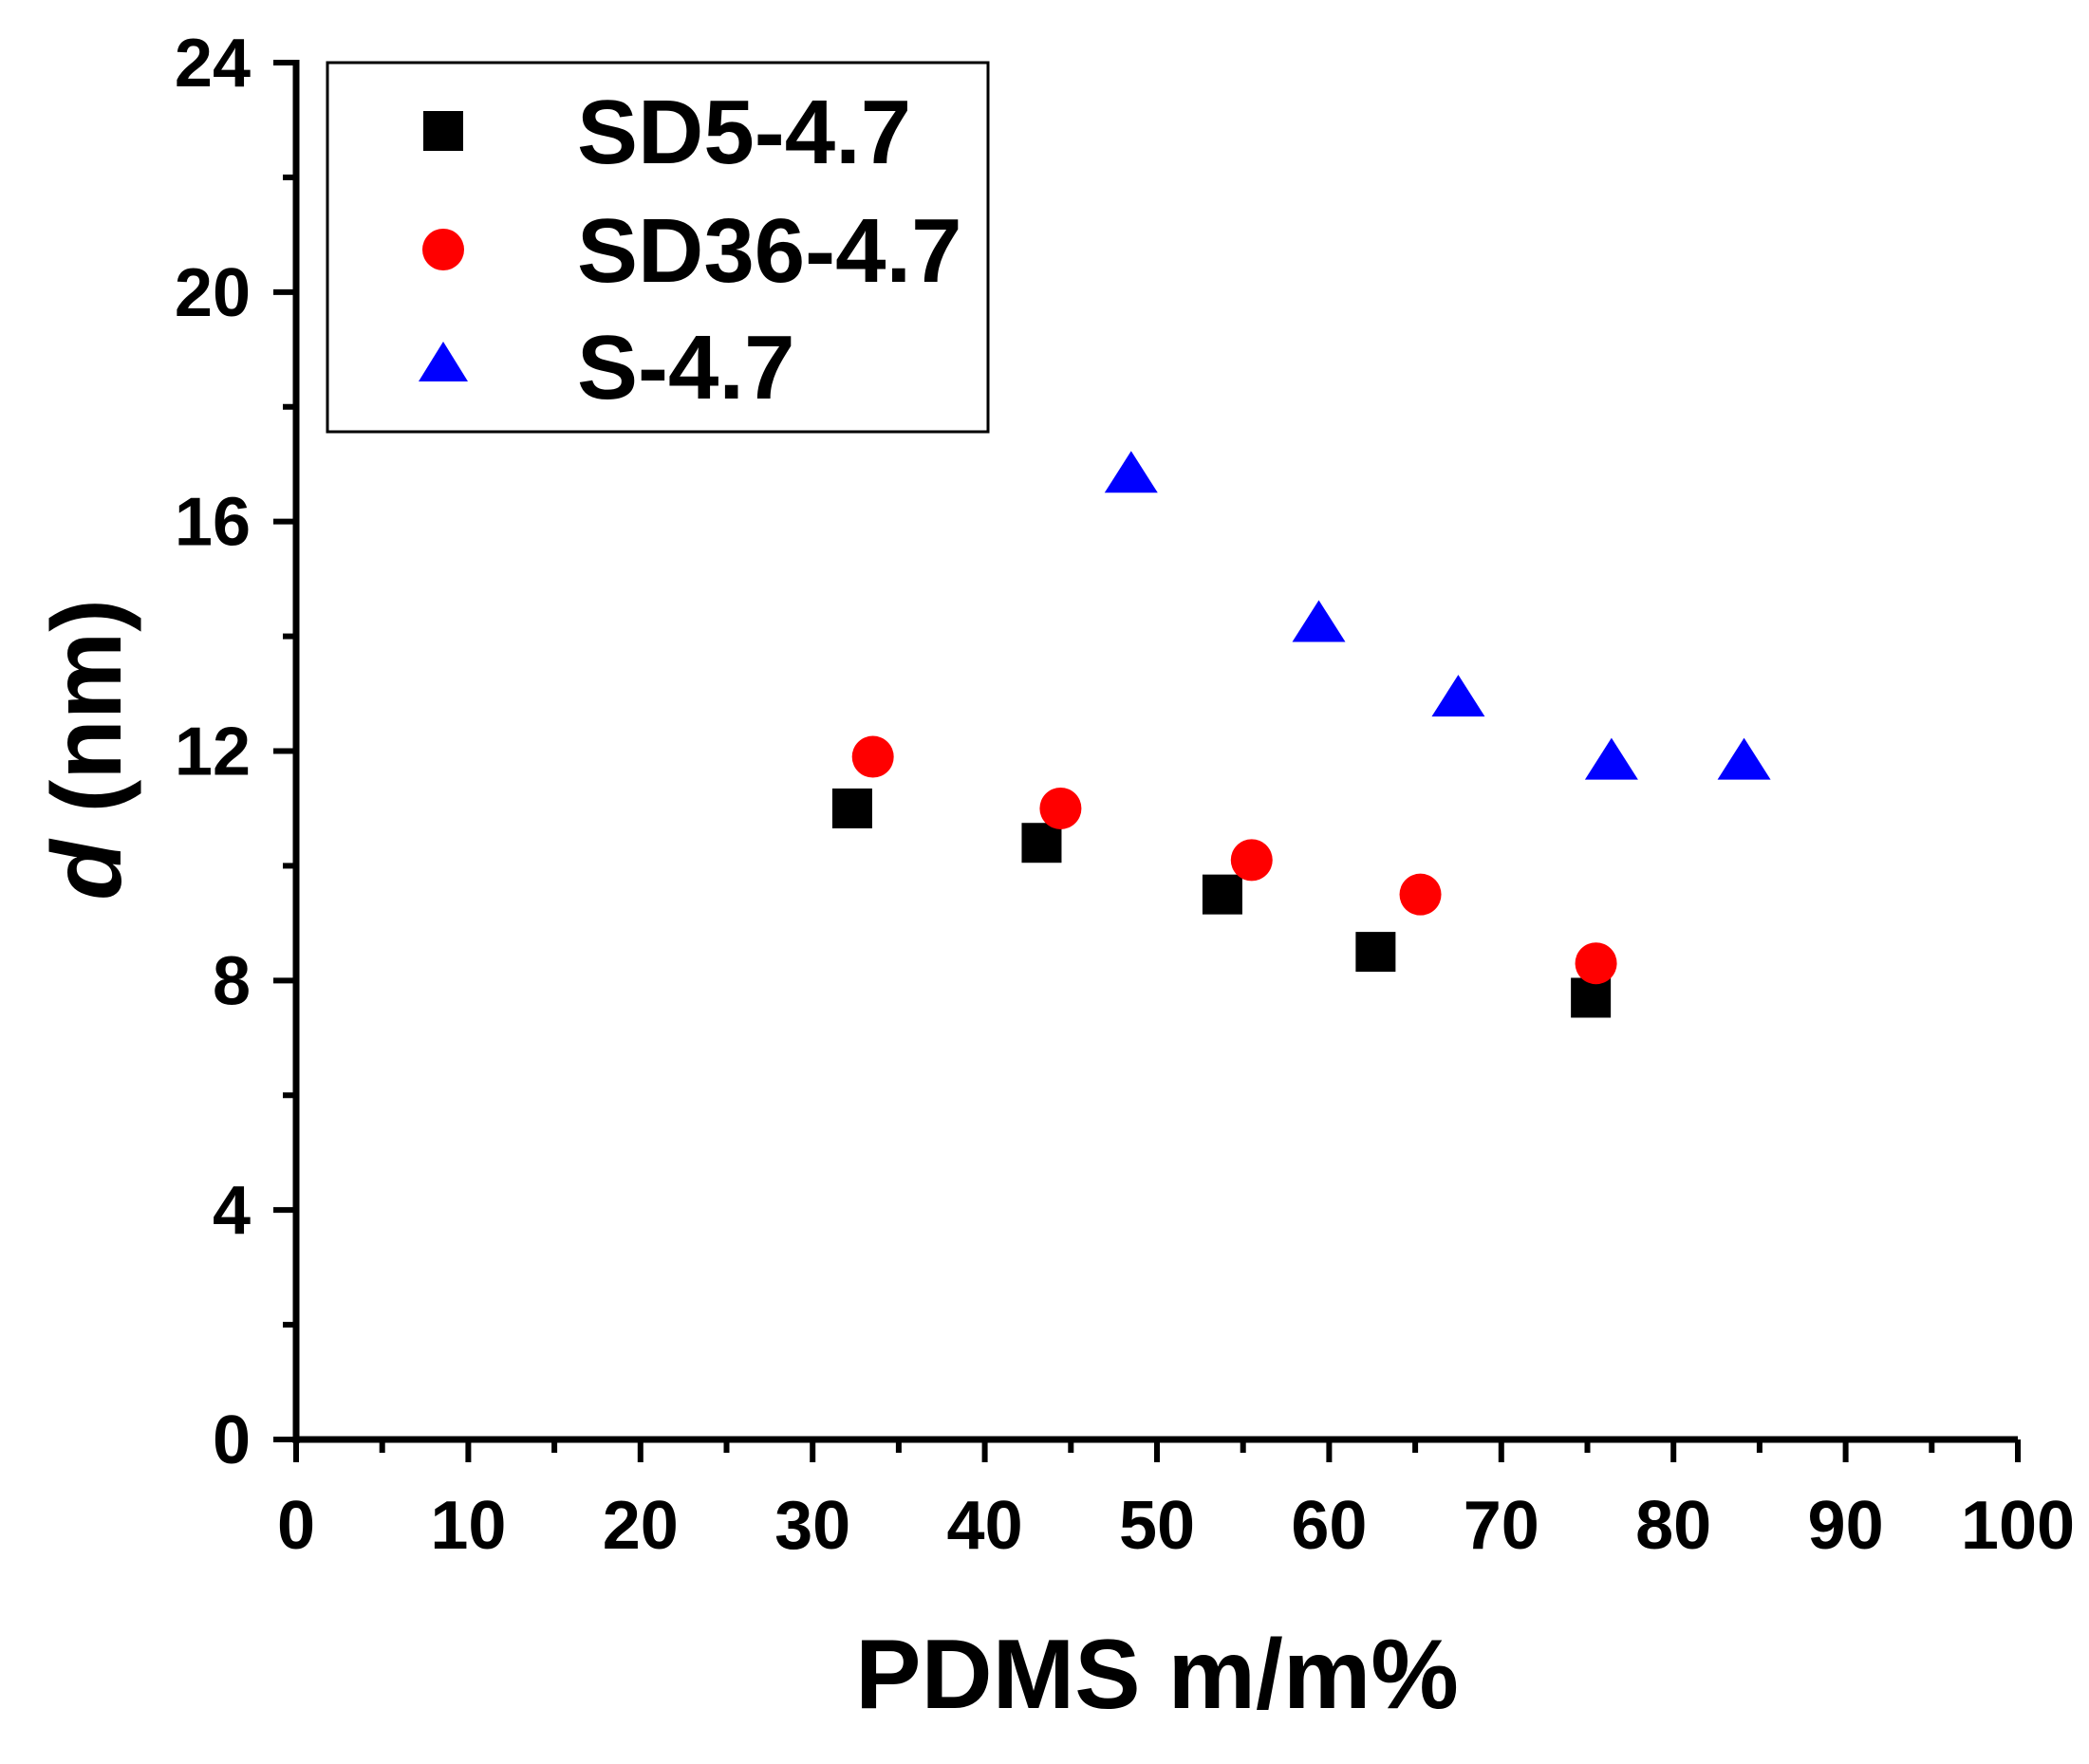 This screenshot has height=1764, width=2089. I want to click on y-axis-title-unit: (nm), so click(87, 719).